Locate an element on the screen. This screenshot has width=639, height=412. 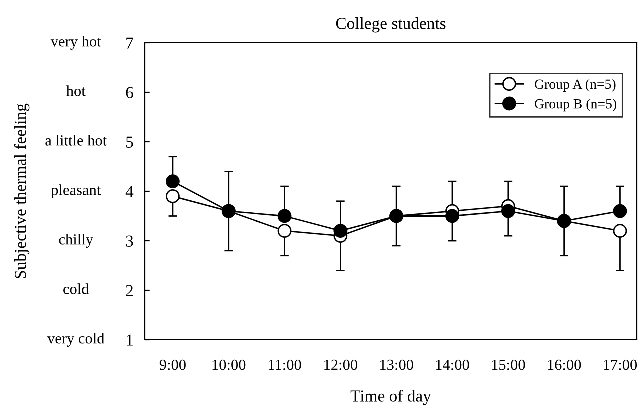
text: a little hot is located at coordinates (77, 140).